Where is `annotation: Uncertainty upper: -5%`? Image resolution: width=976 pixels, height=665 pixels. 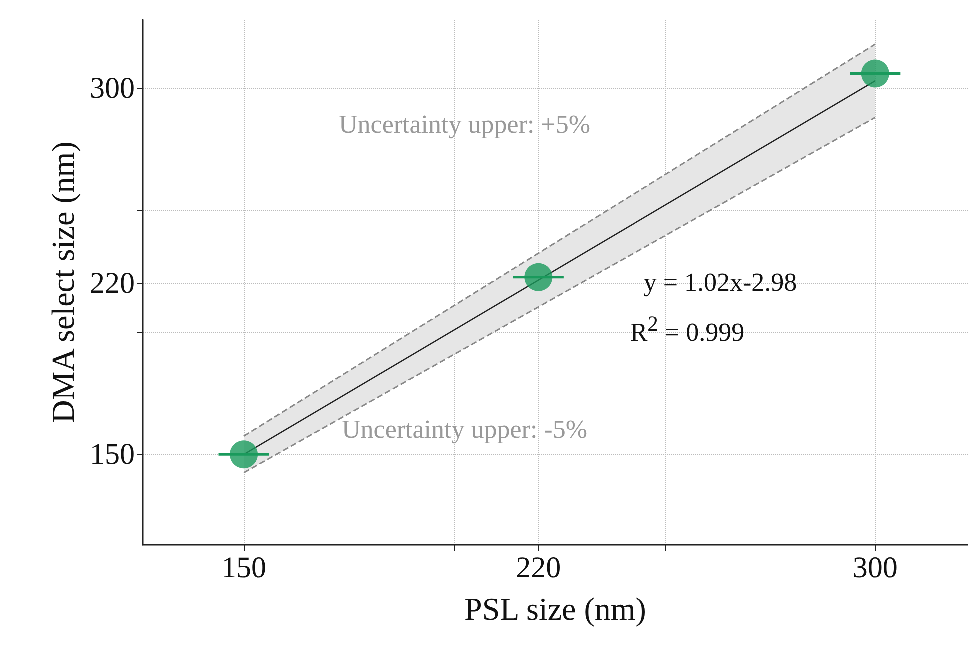 annotation: Uncertainty upper: -5% is located at coordinates (465, 429).